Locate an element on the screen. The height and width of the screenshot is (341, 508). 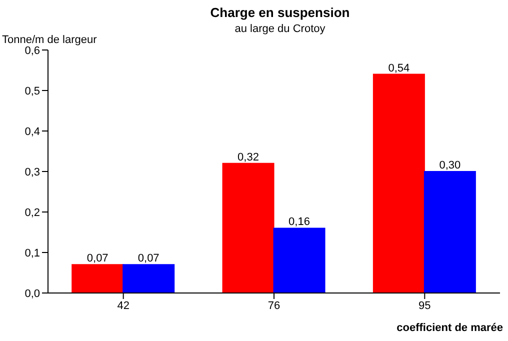
y-tick-label: 0,0 is located at coordinates (32, 294).